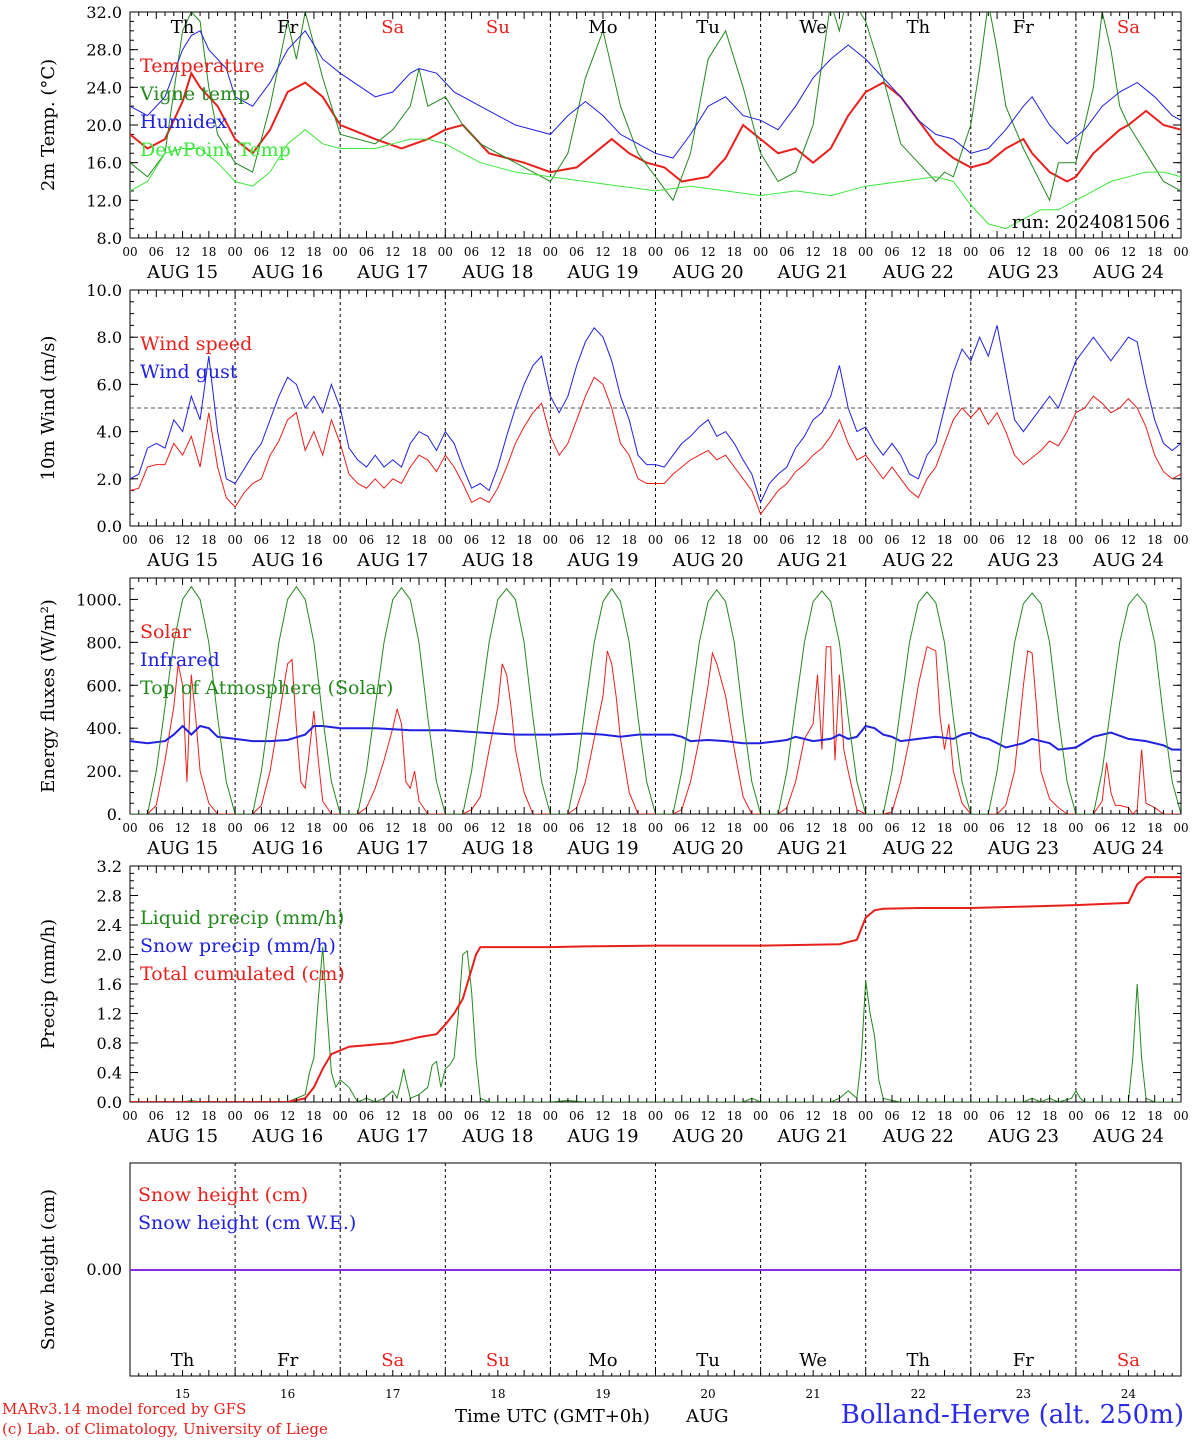 The width and height of the screenshot is (1194, 1440). I want to click on y-tick-label: 8.0, so click(109, 238).